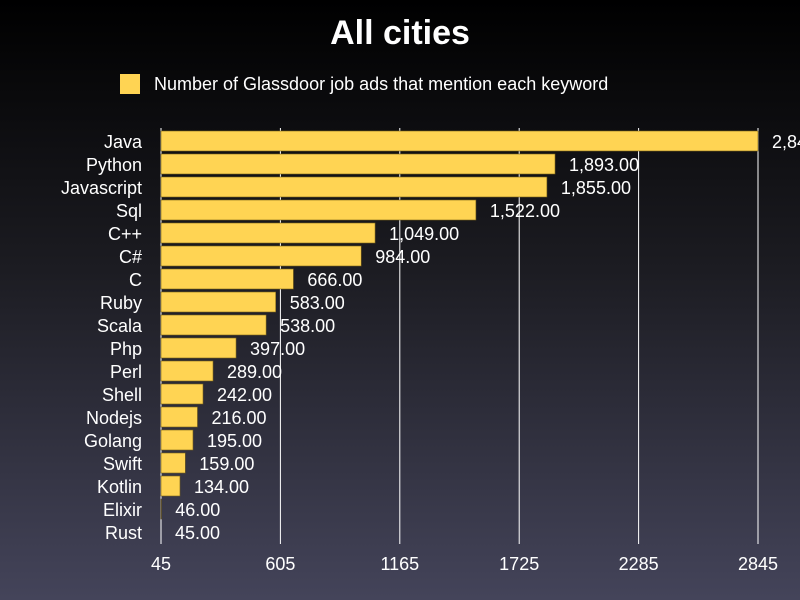 The width and height of the screenshot is (800, 600). Describe the element at coordinates (123, 142) in the screenshot. I see `category-label: Java` at that location.